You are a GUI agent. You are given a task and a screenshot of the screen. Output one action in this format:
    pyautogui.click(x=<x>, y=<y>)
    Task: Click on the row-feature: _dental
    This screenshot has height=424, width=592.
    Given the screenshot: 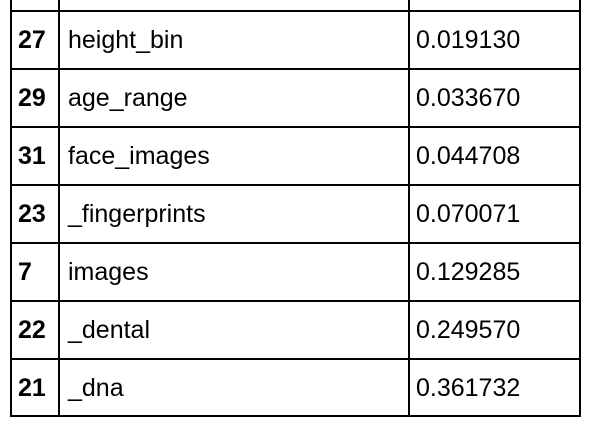 What is the action you would take?
    pyautogui.click(x=109, y=330)
    